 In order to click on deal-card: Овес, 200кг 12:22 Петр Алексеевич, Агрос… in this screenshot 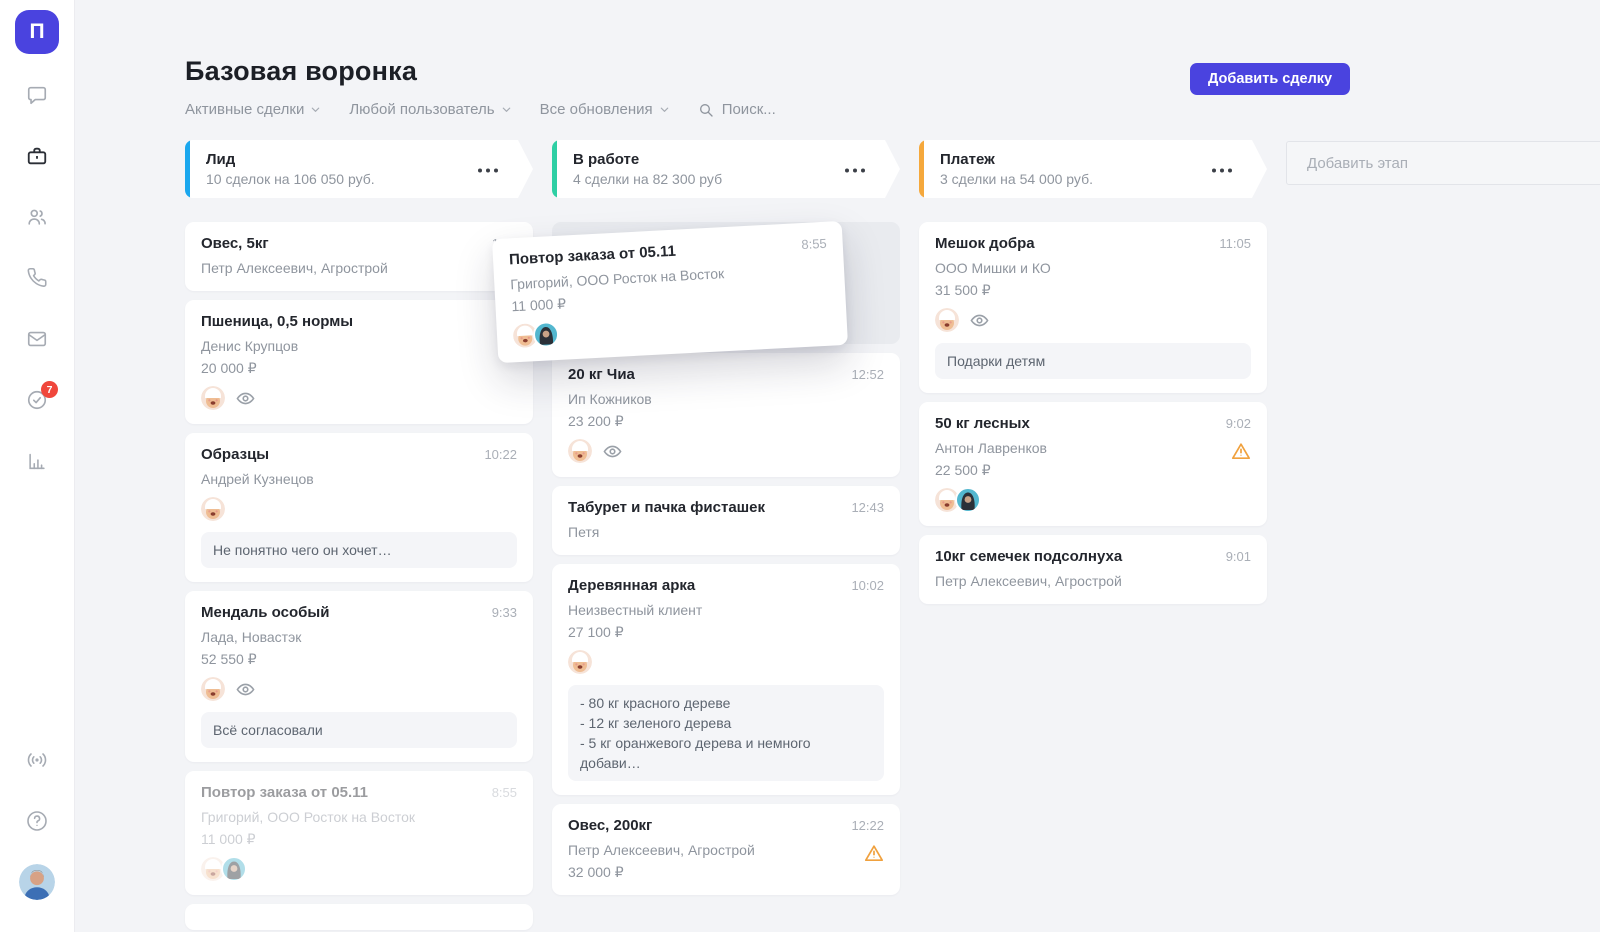, I will do `click(726, 849)`.